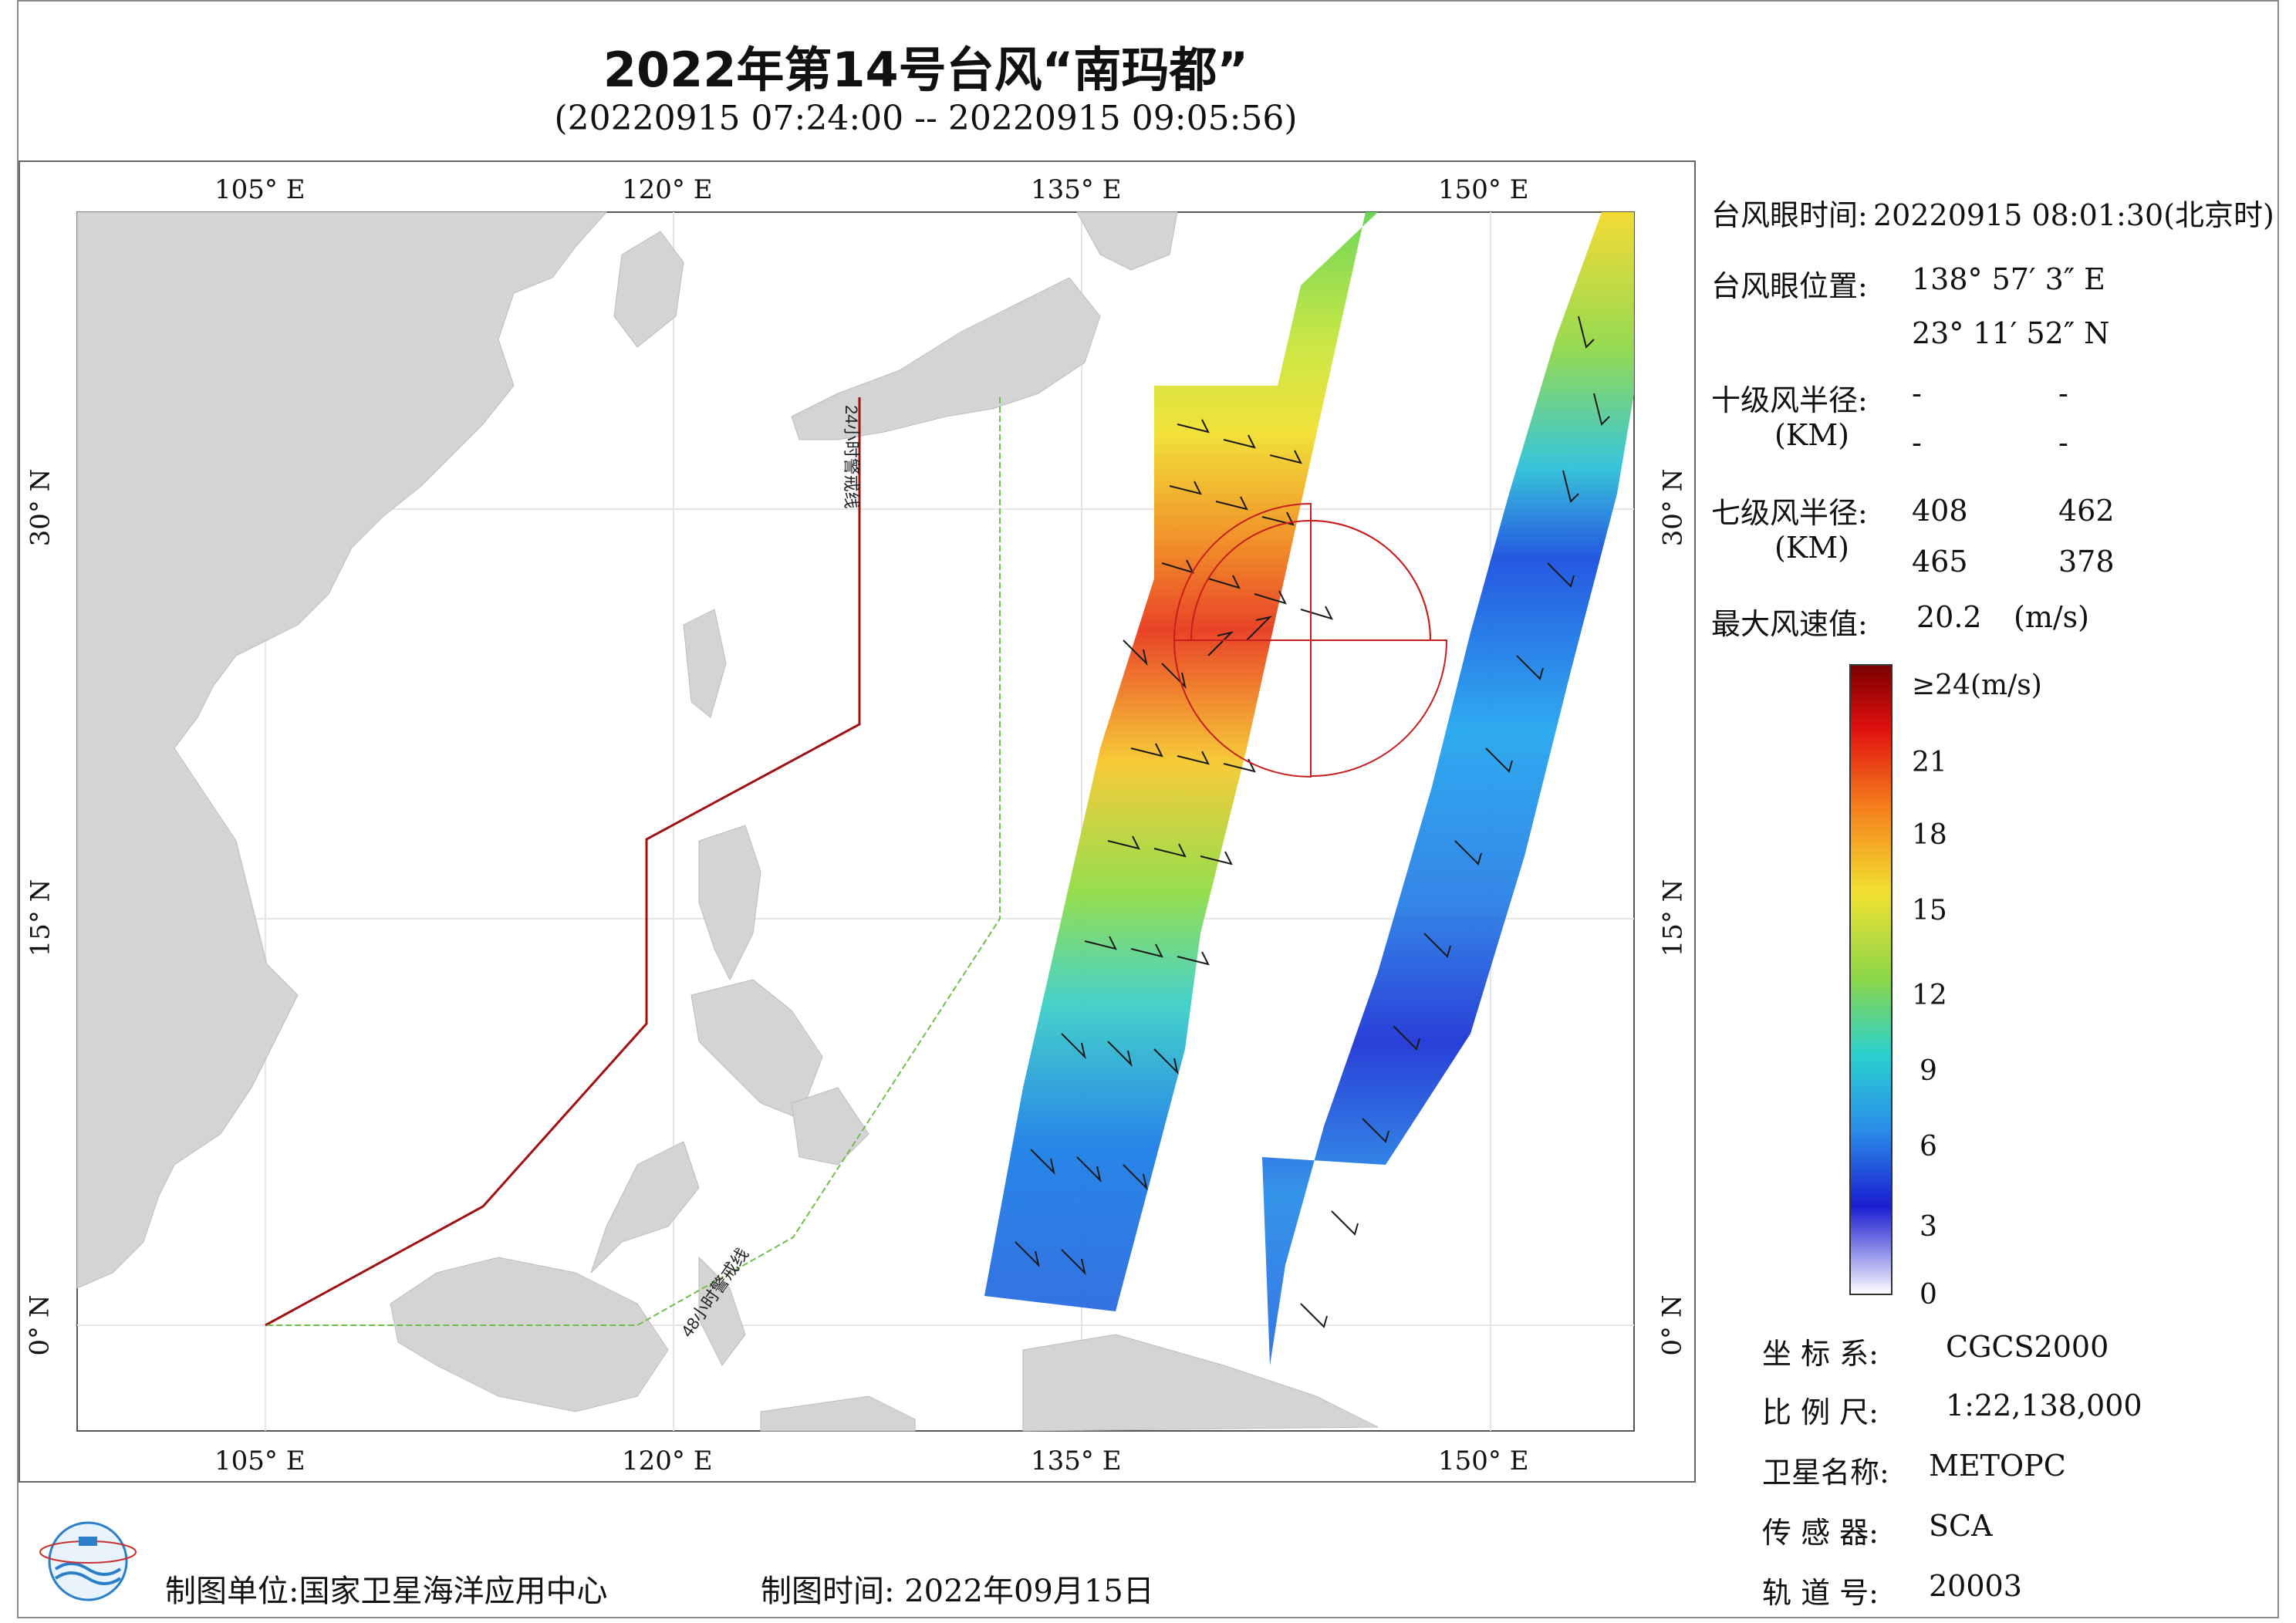 The image size is (2296, 1623). Describe the element at coordinates (1820, 1593) in the screenshot. I see `orbit-label: 轨 道 号:` at that location.